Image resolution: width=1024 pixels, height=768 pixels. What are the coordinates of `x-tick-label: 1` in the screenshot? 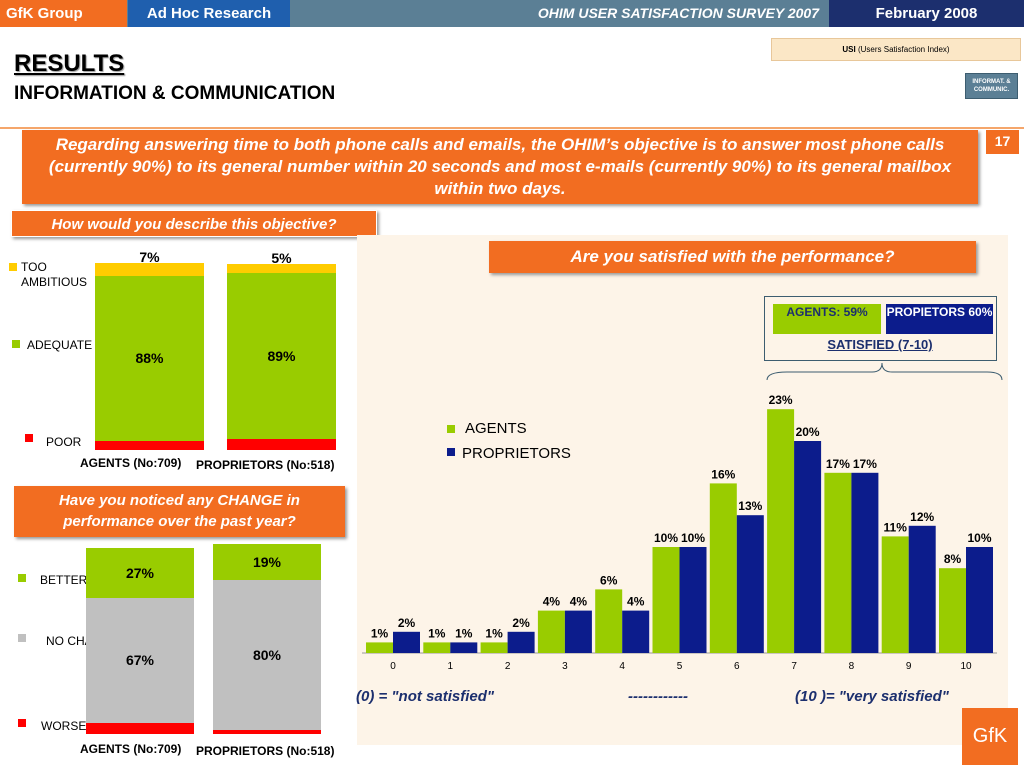 It's located at (451, 666).